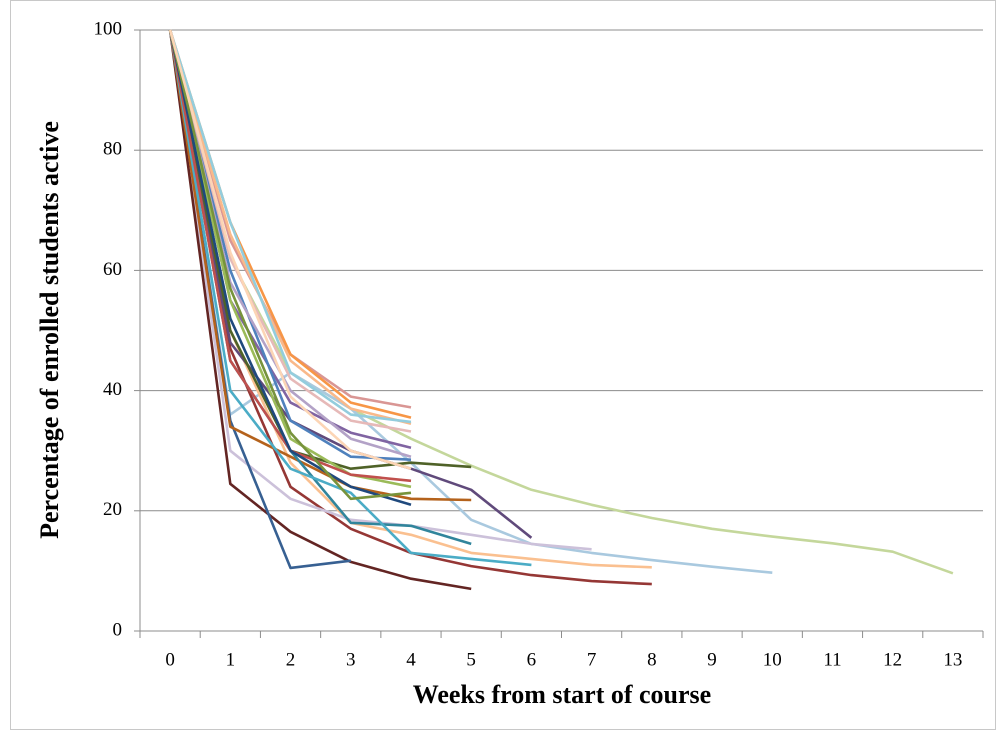 This screenshot has width=997, height=731. Describe the element at coordinates (592, 659) in the screenshot. I see `x-tick-label: 7` at that location.